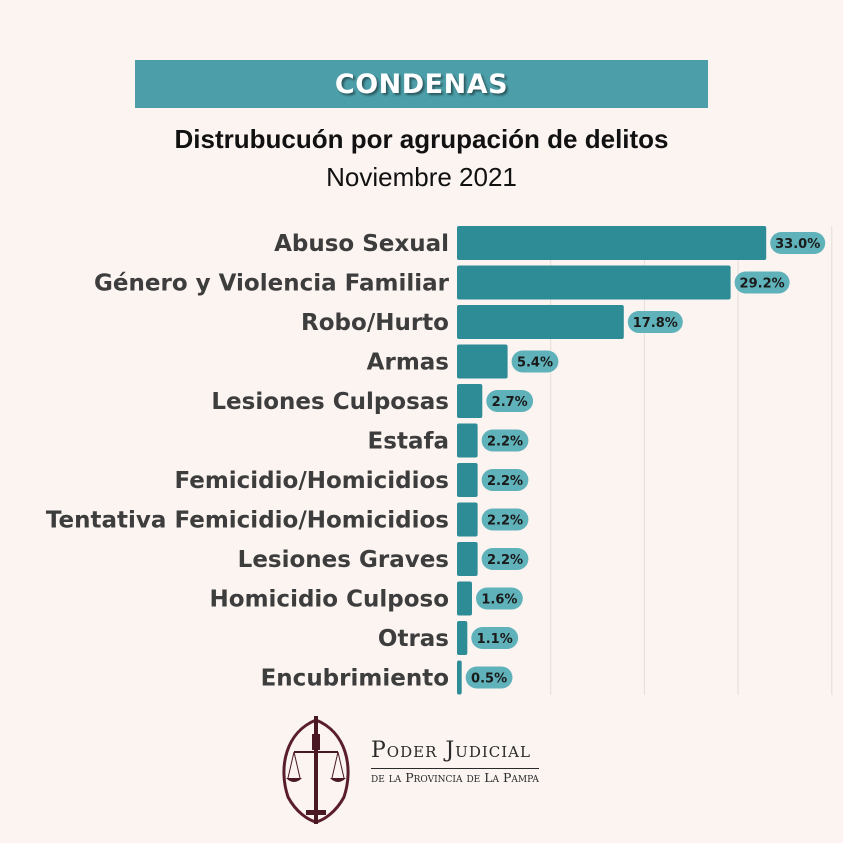 This screenshot has height=843, width=843. Describe the element at coordinates (413, 639) in the screenshot. I see `category-label: Otras` at that location.